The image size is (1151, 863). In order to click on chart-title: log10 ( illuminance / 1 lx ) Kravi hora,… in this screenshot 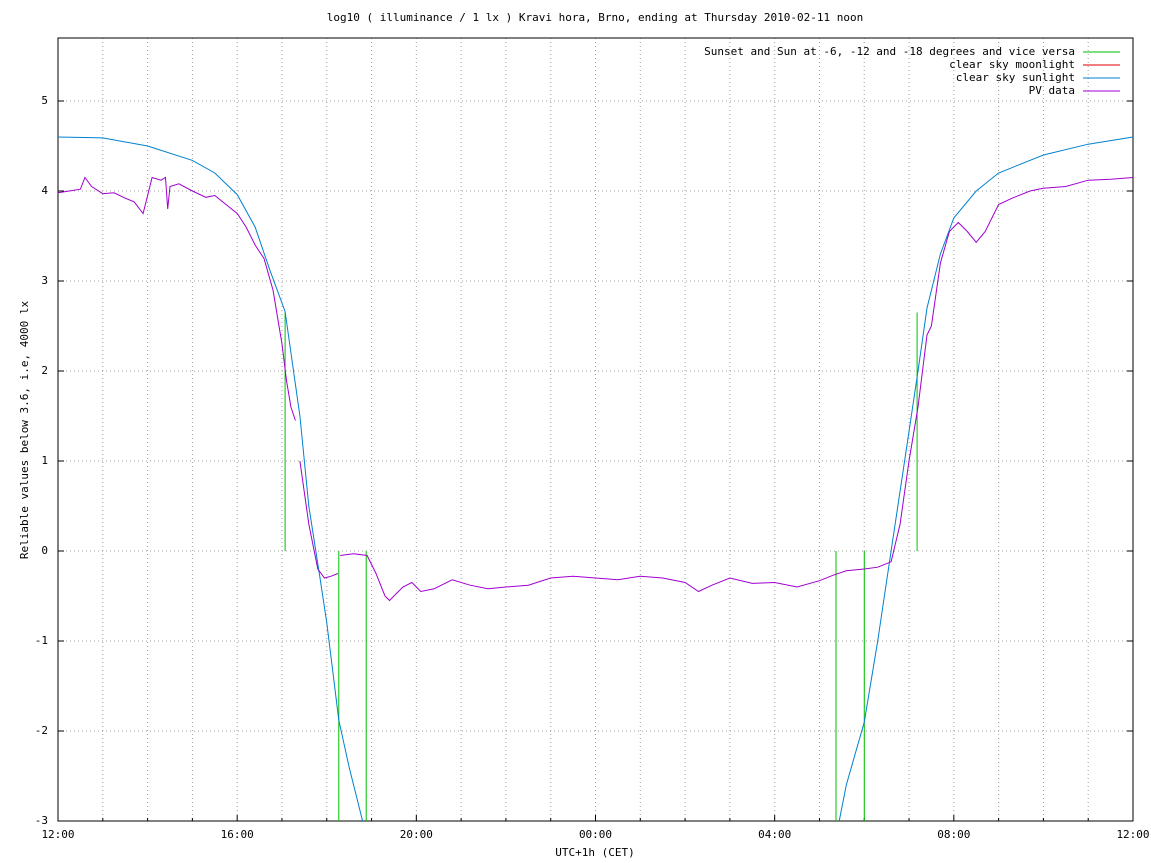, I will do `click(595, 17)`.